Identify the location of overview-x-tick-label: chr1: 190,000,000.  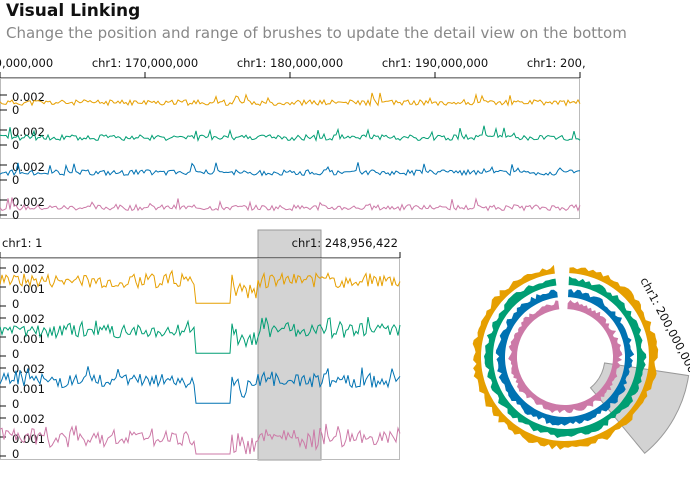
(435, 63).